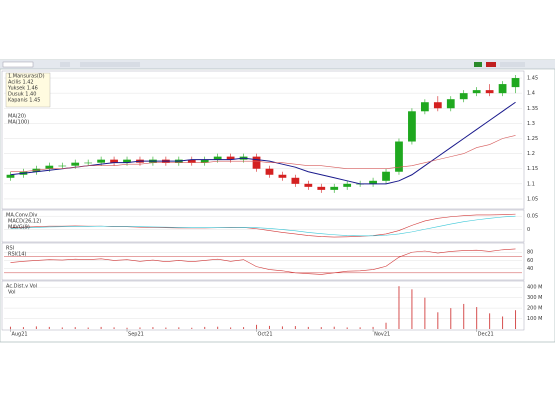 The height and width of the screenshot is (400, 555). Describe the element at coordinates (532, 217) in the screenshot. I see `y-tick-label: 0.05` at that location.